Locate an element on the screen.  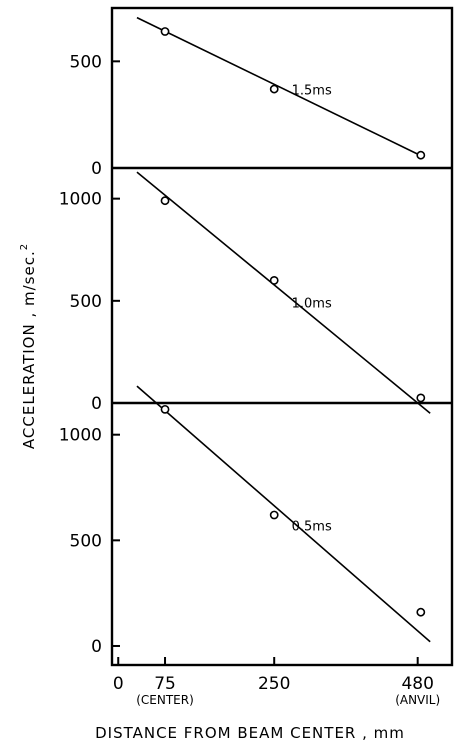
y-axis-label: ACCELERATION , m/sec.2 is located at coordinates (28, 346).